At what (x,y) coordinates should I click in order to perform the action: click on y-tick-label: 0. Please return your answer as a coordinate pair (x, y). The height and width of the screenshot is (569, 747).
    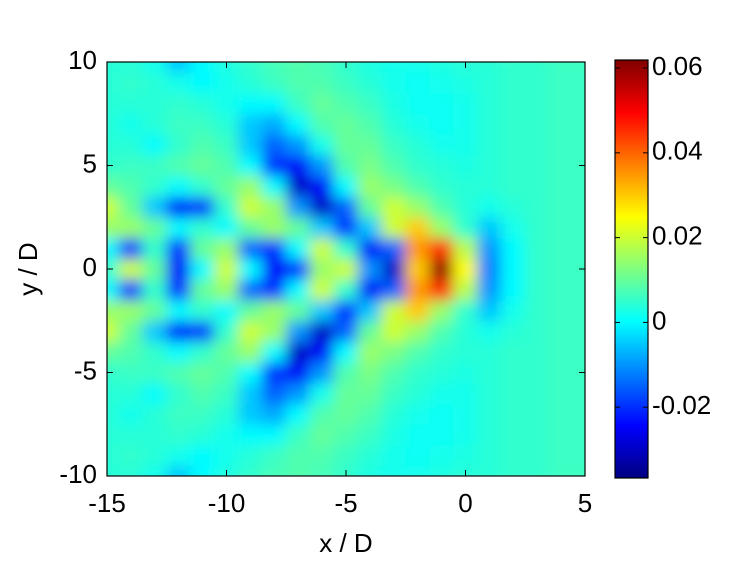
    Looking at the image, I should click on (90, 267).